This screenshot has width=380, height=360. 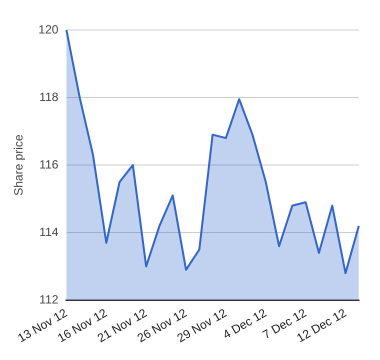 What do you see at coordinates (19, 165) in the screenshot?
I see `y-axis-title: Share price` at bounding box center [19, 165].